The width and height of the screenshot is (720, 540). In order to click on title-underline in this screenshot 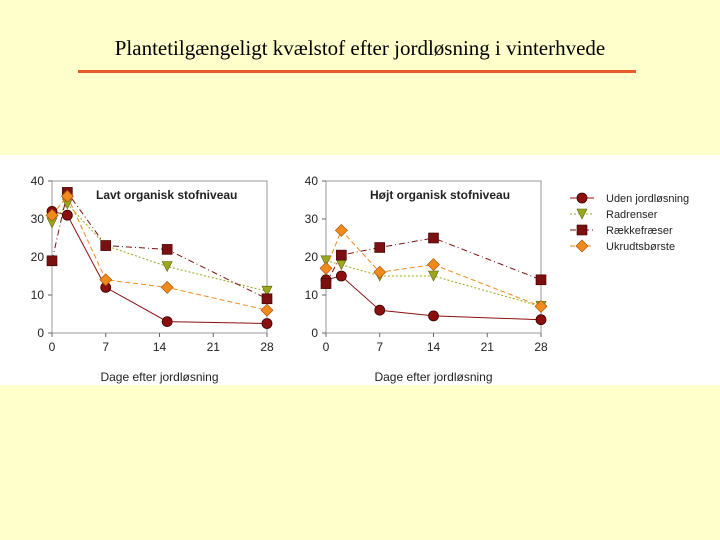, I will do `click(357, 71)`.